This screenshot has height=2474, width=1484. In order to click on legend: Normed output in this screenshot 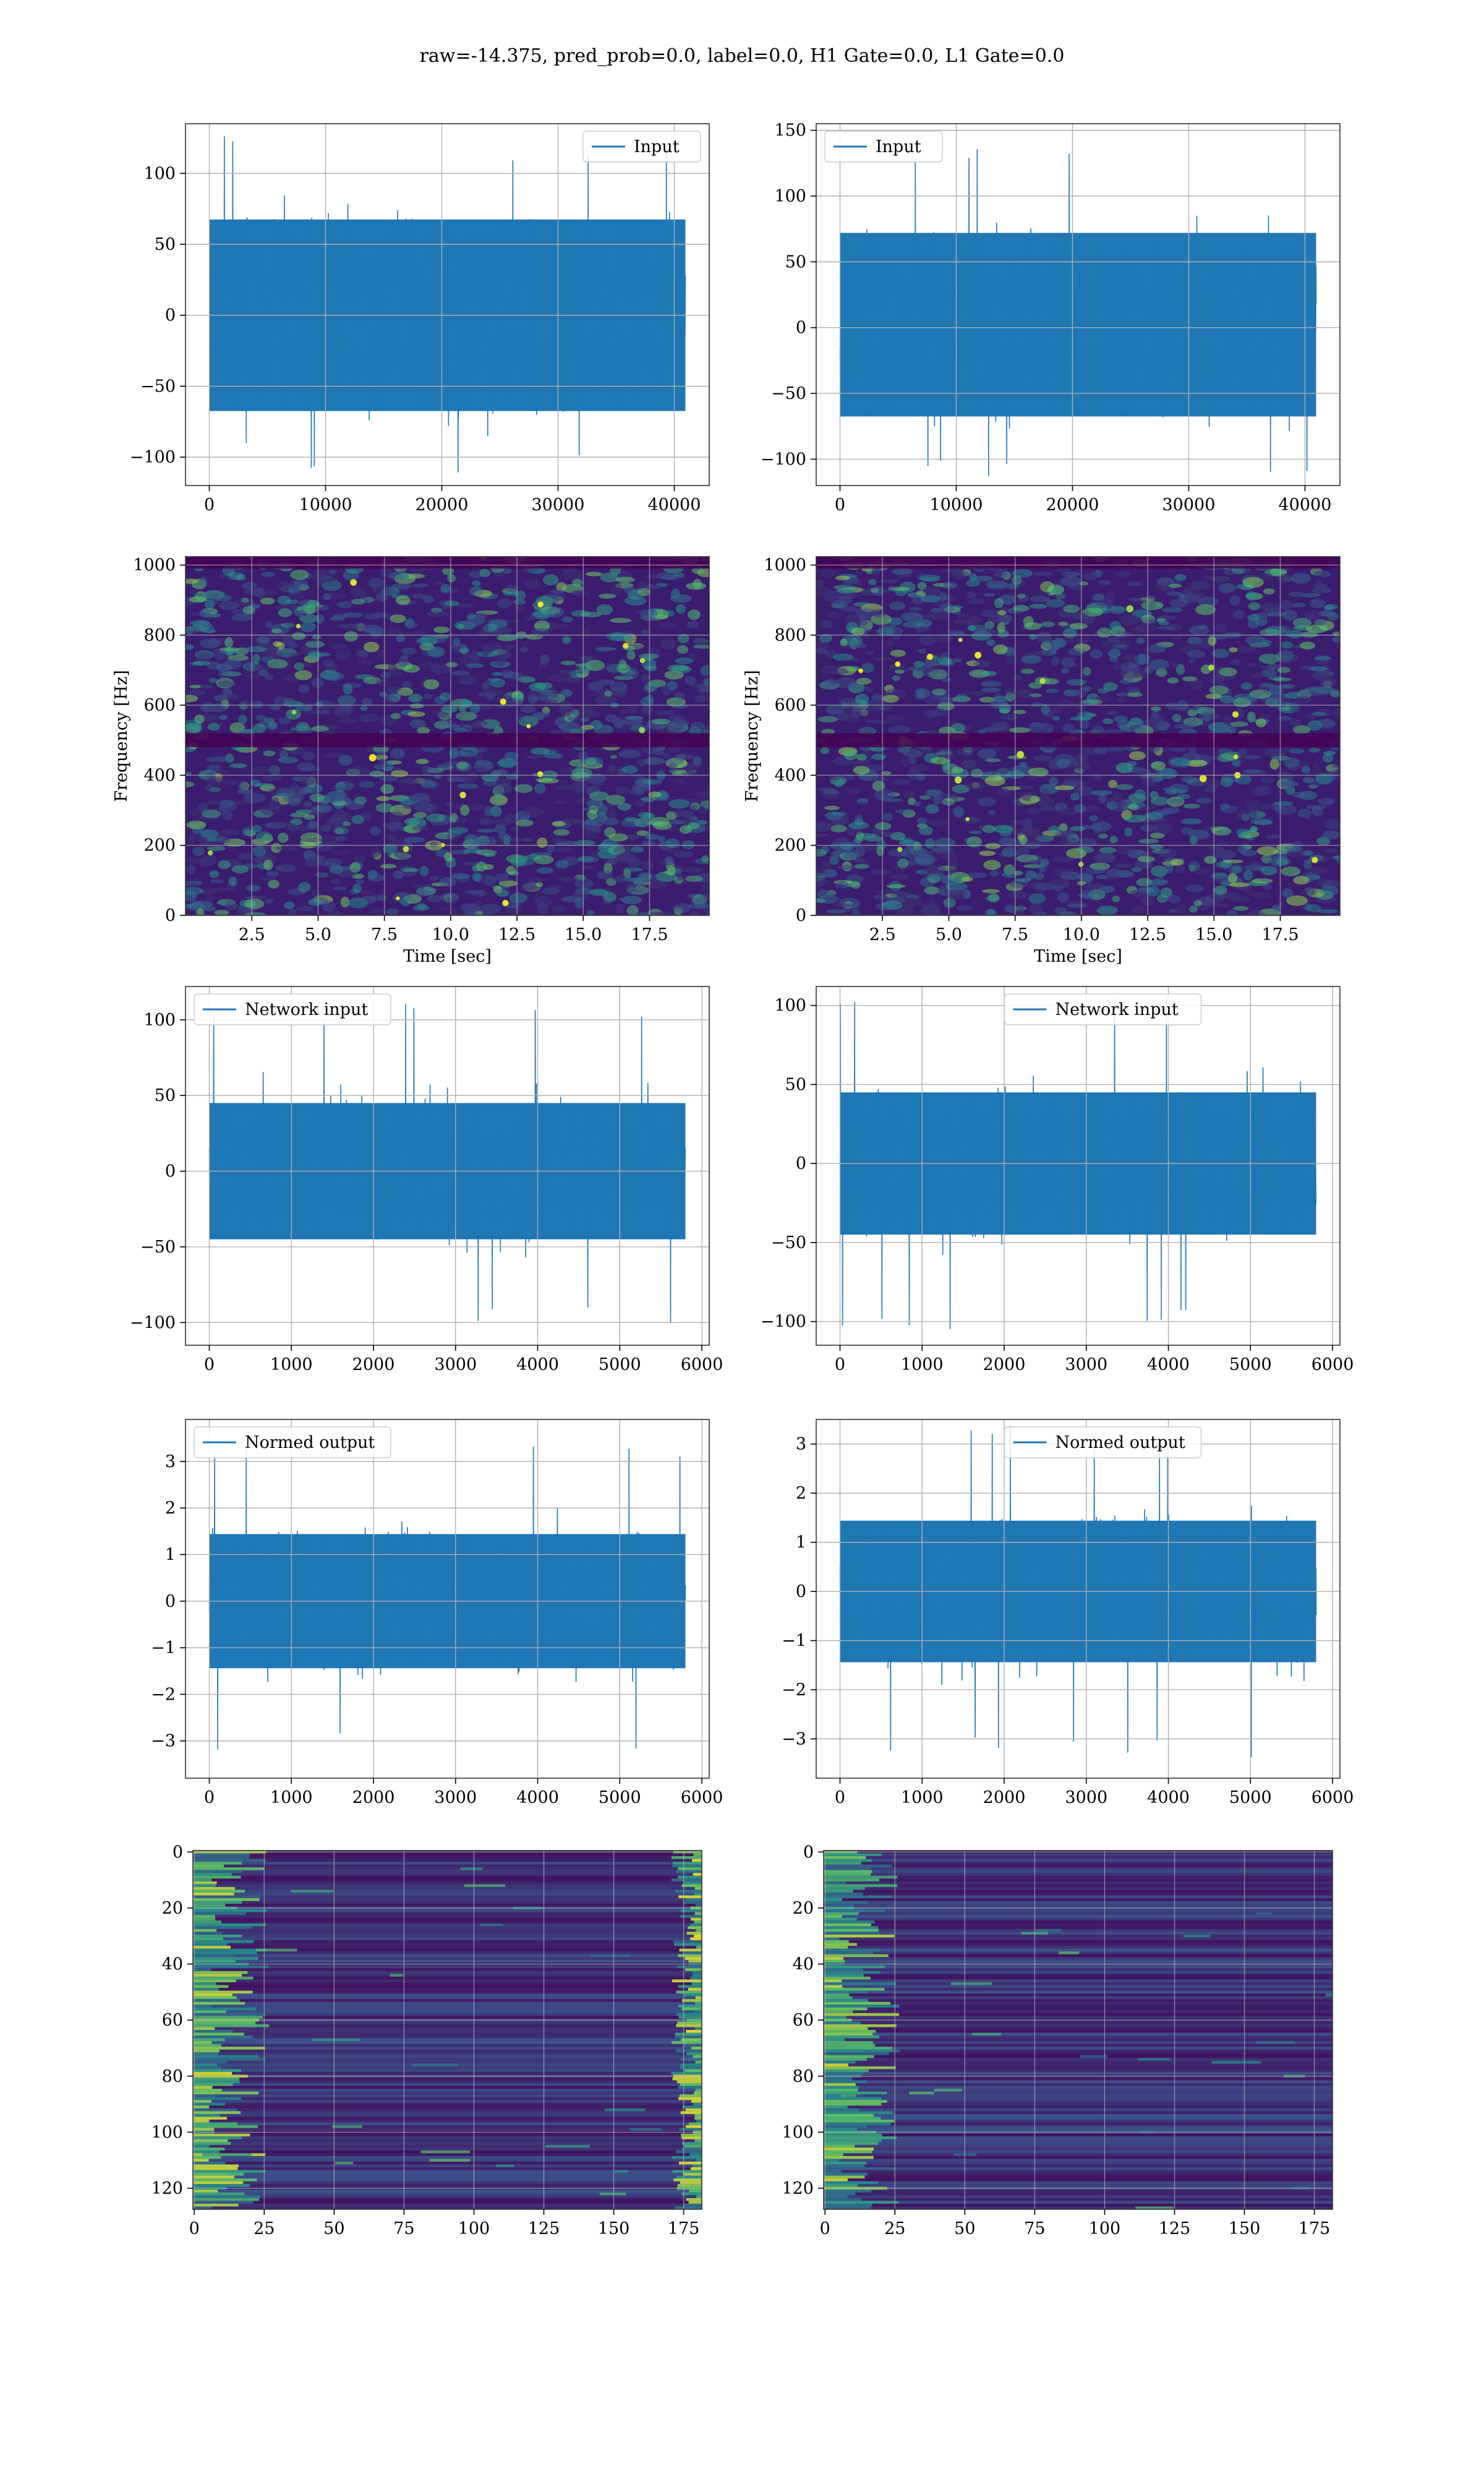, I will do `click(1103, 1442)`.